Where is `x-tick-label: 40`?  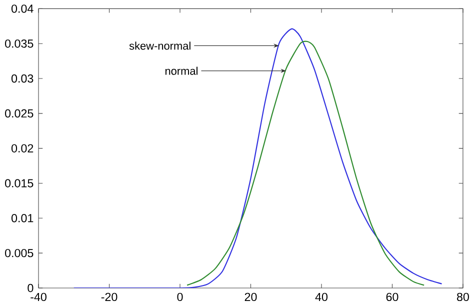 x-tick-label: 40 is located at coordinates (321, 297).